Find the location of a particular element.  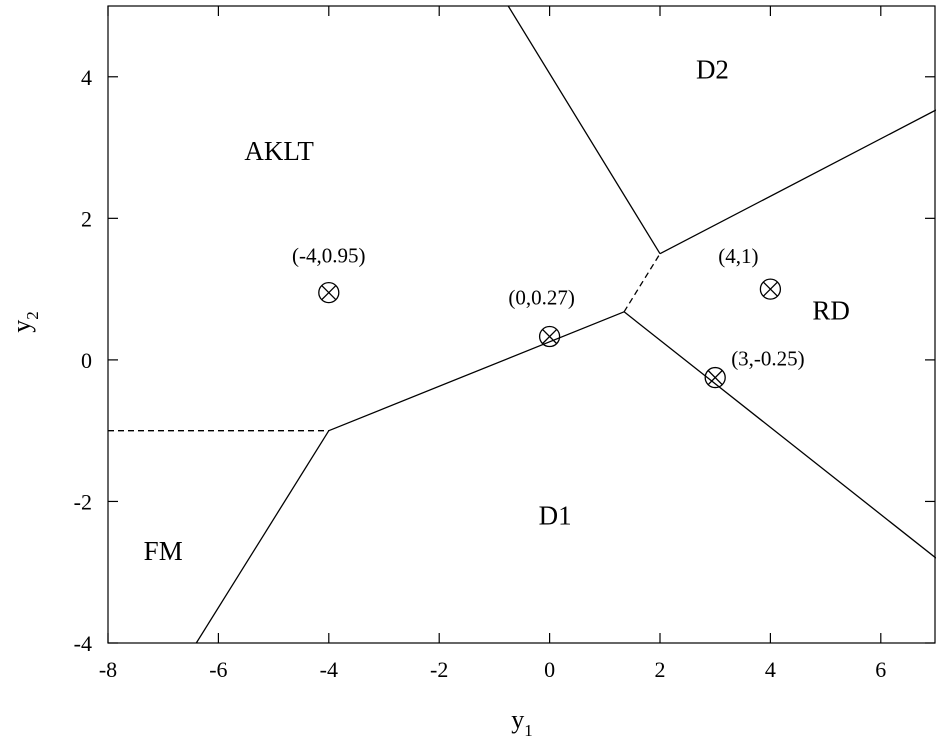

point-labels: (-4,0.95) (0,0.27) (4,1) (3,-0.25) is located at coordinates (548, 307).